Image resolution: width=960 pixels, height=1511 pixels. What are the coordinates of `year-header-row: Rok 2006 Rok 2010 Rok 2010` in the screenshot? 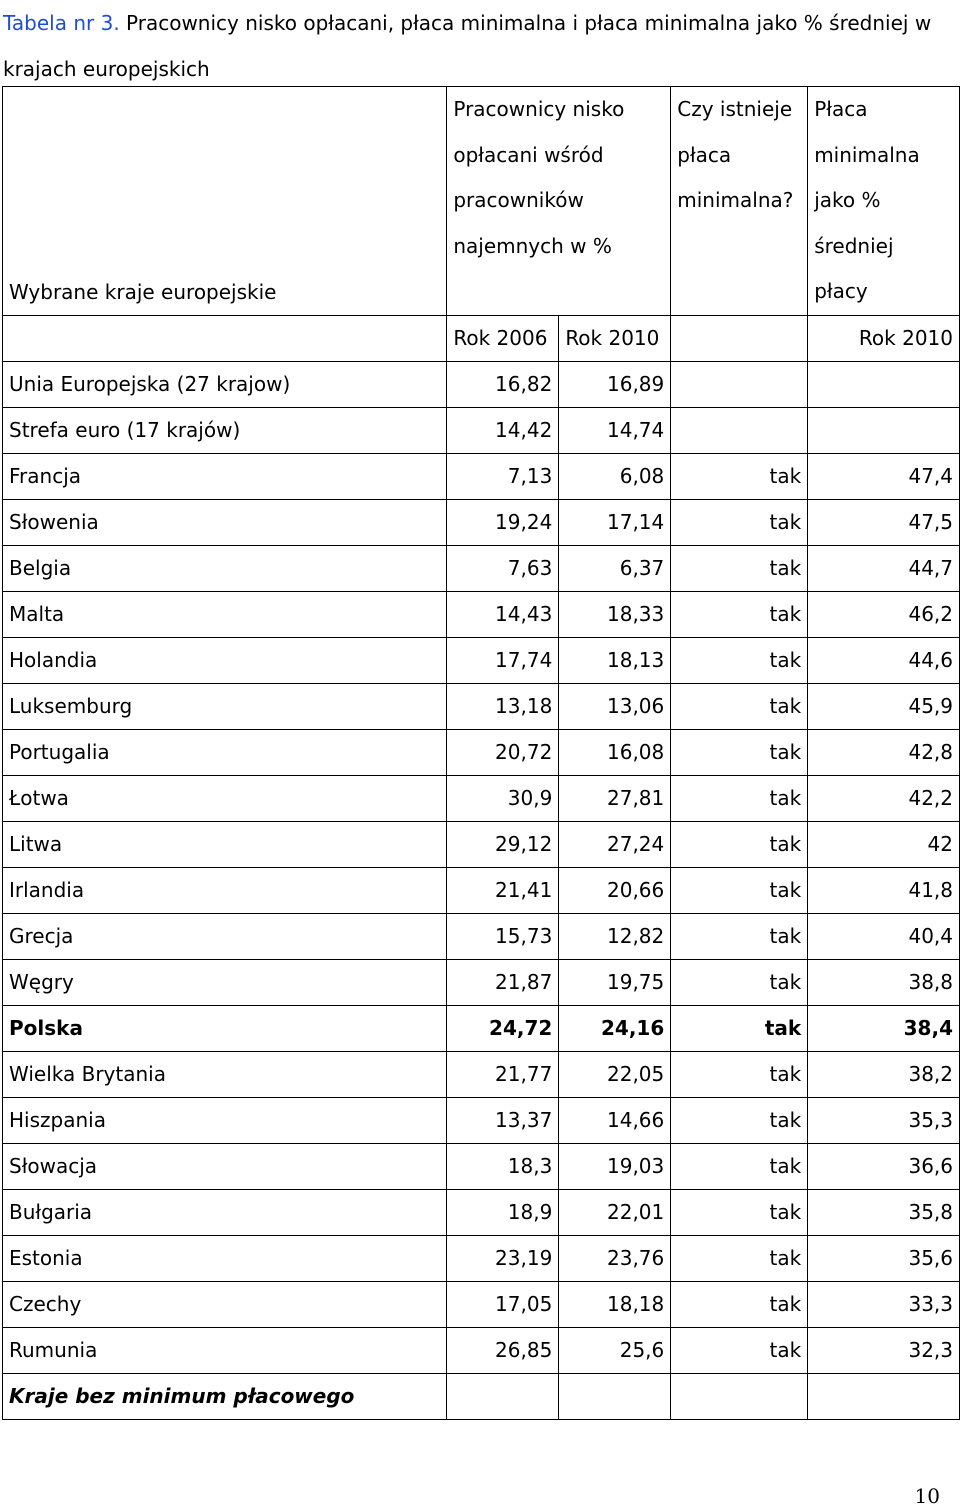 It's located at (480, 338).